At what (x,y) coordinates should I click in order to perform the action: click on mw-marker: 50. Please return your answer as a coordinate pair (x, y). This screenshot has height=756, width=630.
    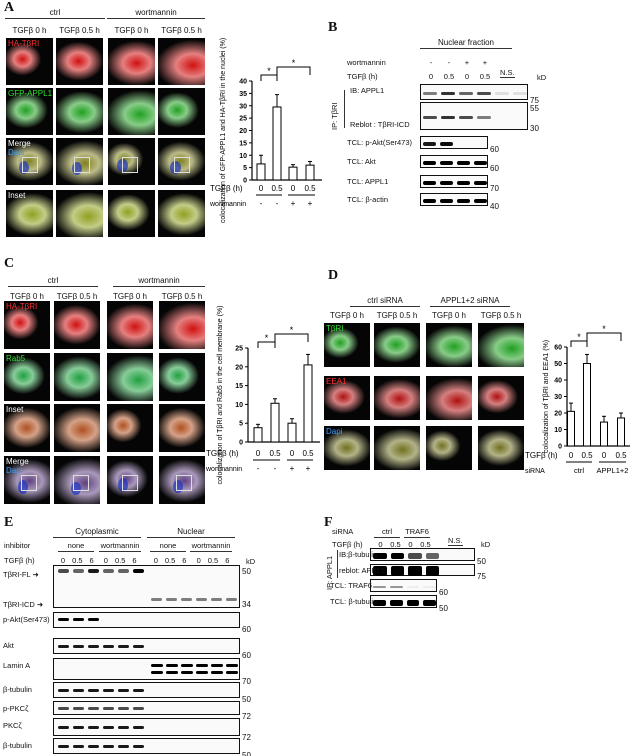
    Looking at the image, I should click on (246, 571).